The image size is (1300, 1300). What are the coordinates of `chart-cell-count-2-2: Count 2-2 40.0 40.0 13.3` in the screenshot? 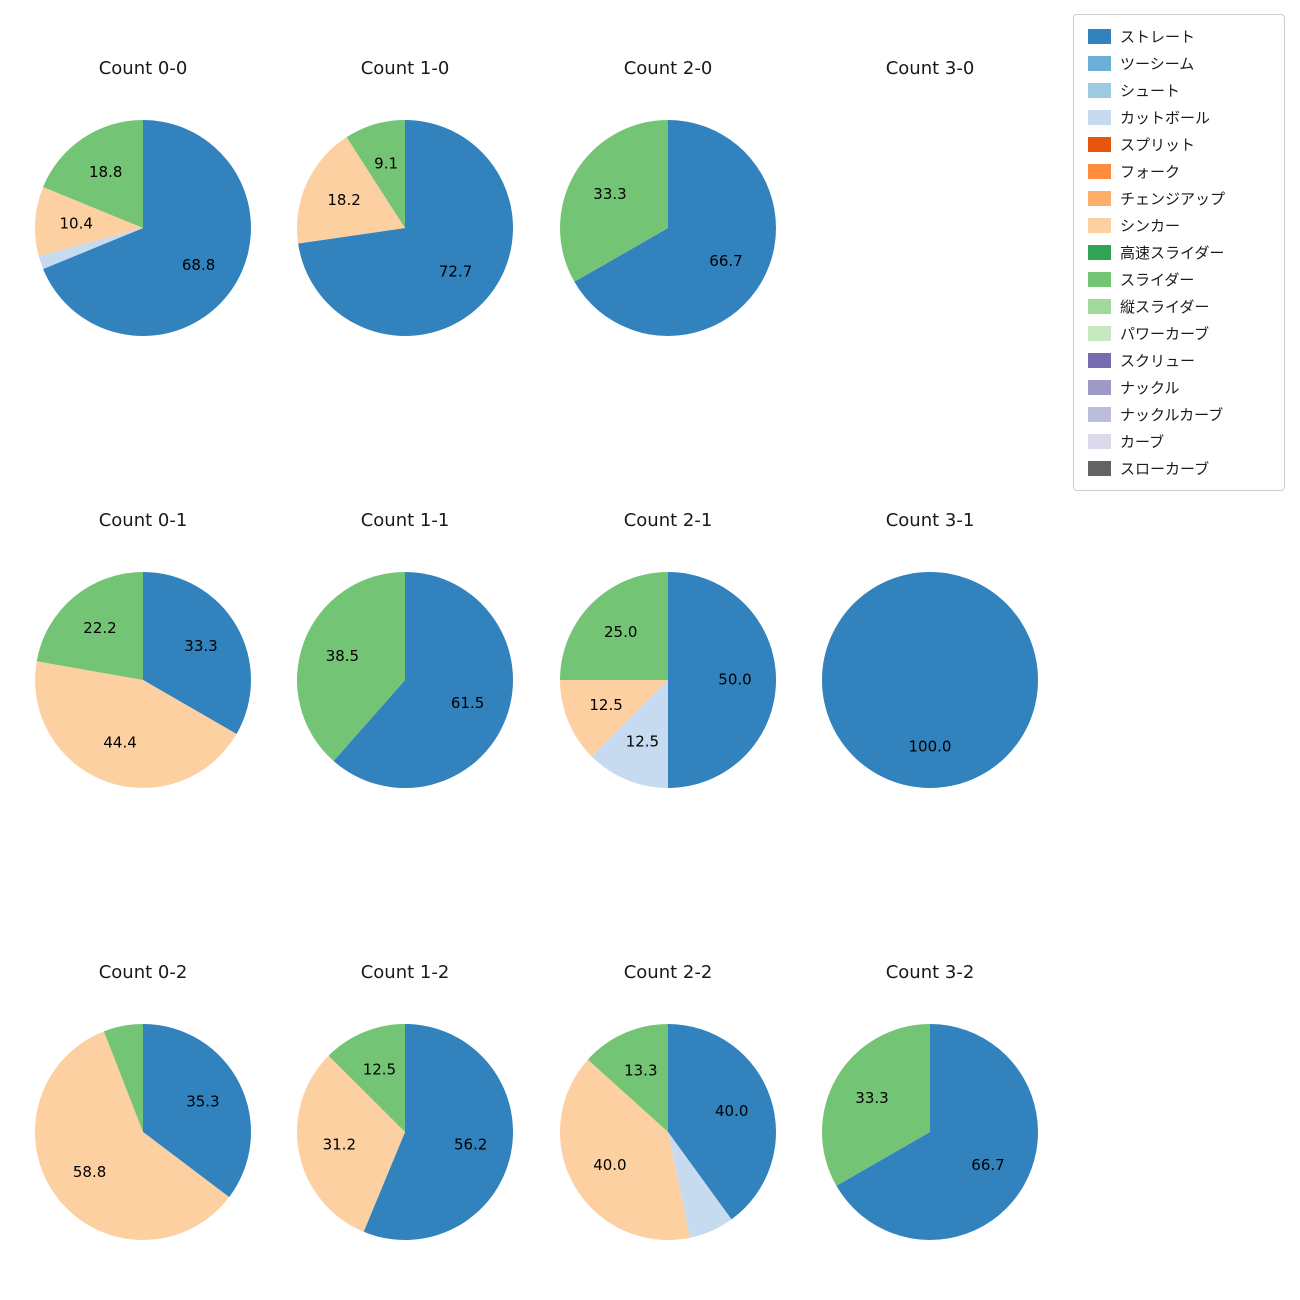 It's located at (668, 1105).